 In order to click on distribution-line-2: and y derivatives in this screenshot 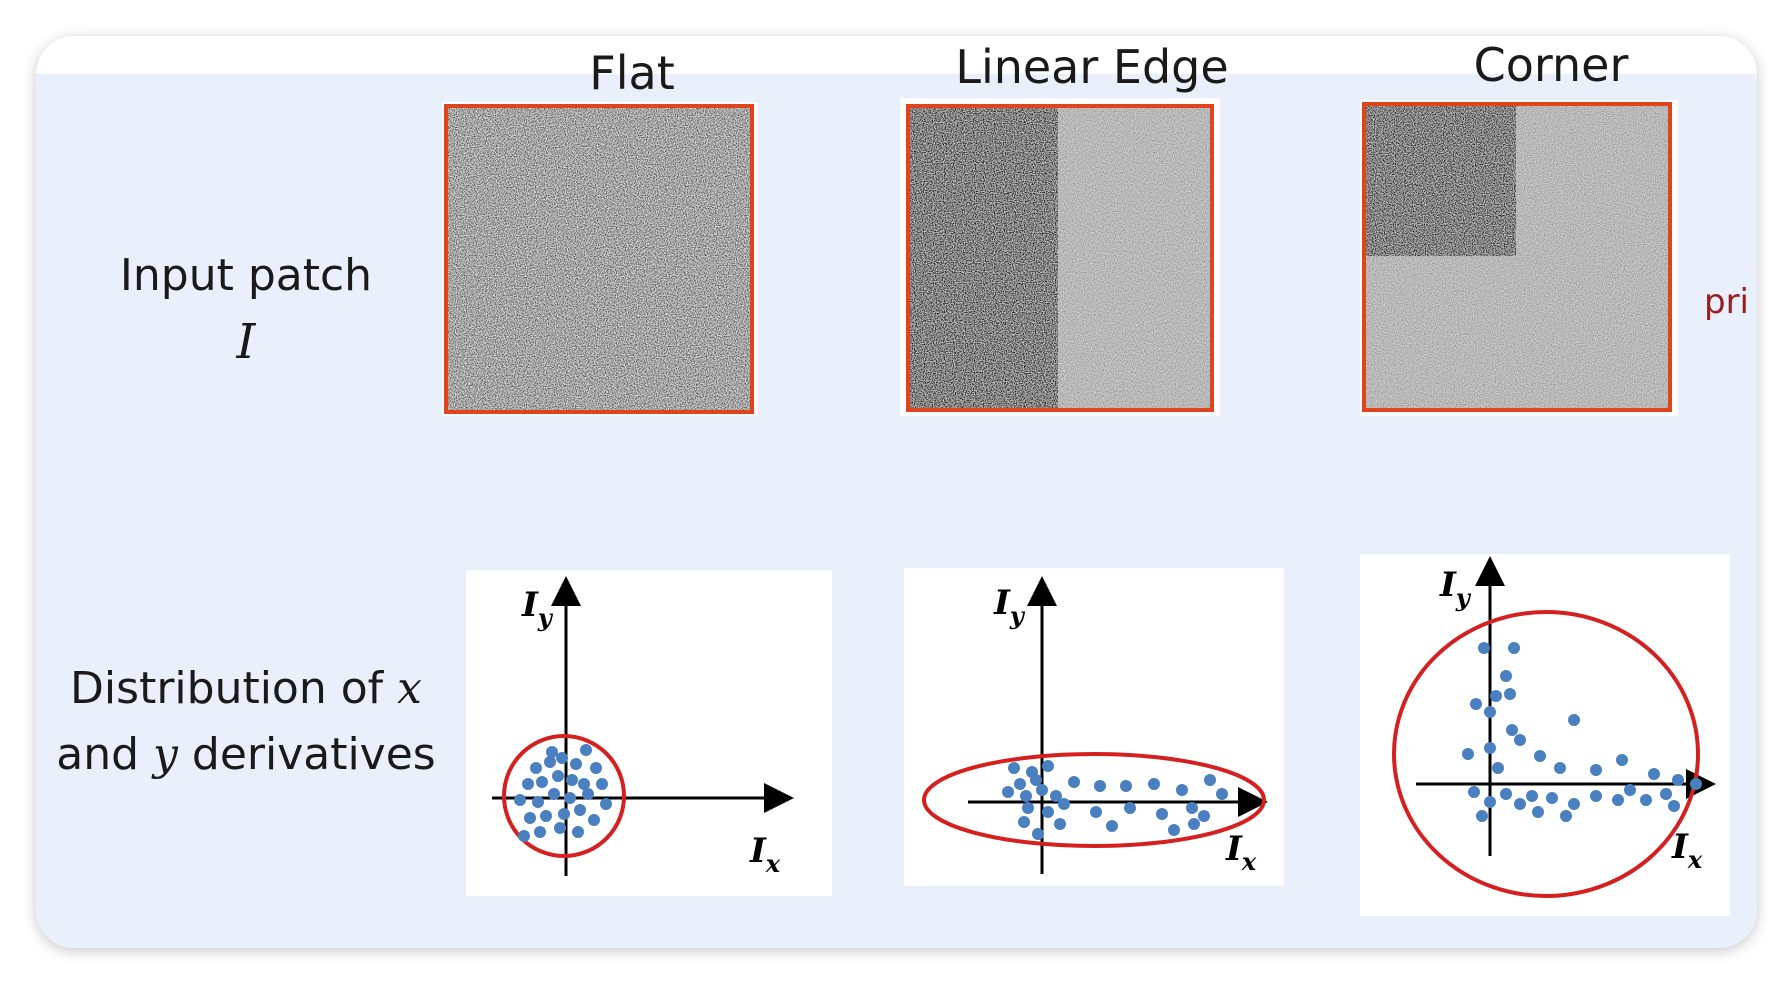, I will do `click(246, 755)`.